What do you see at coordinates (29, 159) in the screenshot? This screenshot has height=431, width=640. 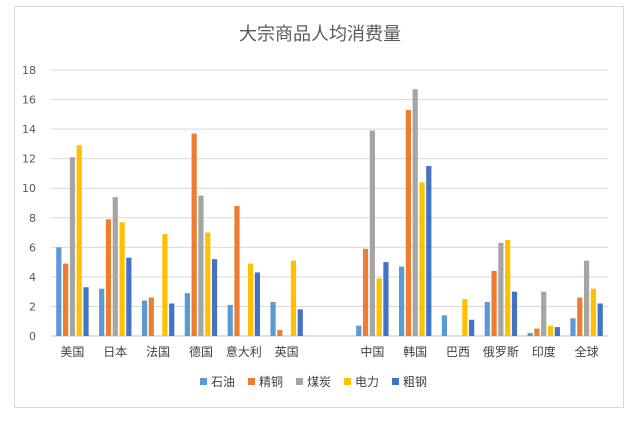 I see `y-tick-label: 12` at bounding box center [29, 159].